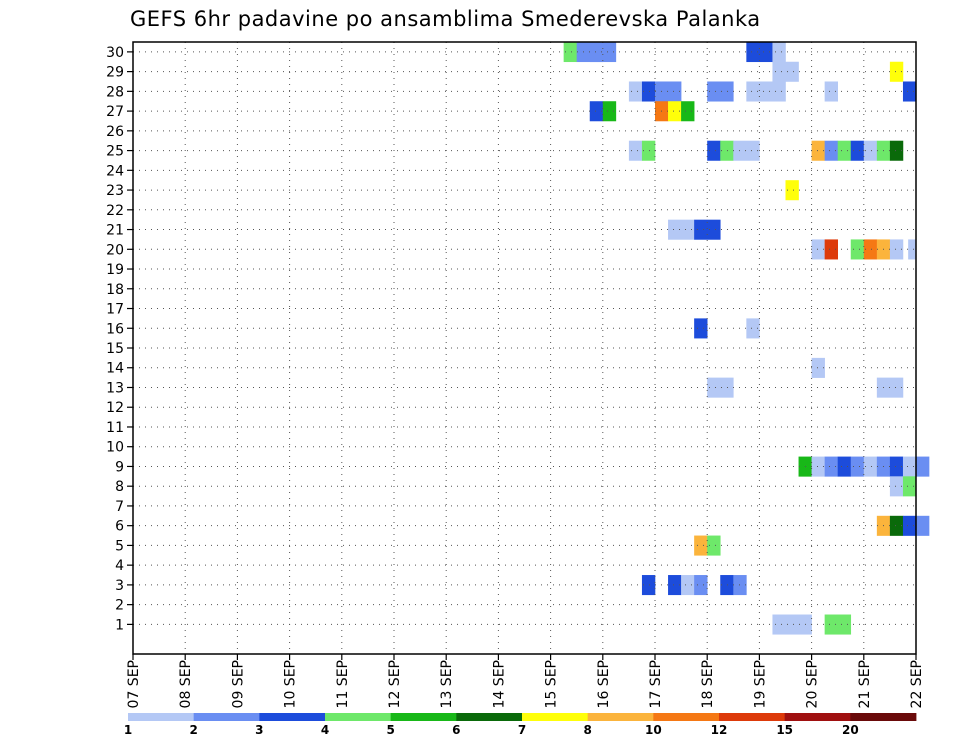 Image resolution: width=960 pixels, height=742 pixels. What do you see at coordinates (784, 730) in the screenshot?
I see `colorbar-tick-label: 15` at bounding box center [784, 730].